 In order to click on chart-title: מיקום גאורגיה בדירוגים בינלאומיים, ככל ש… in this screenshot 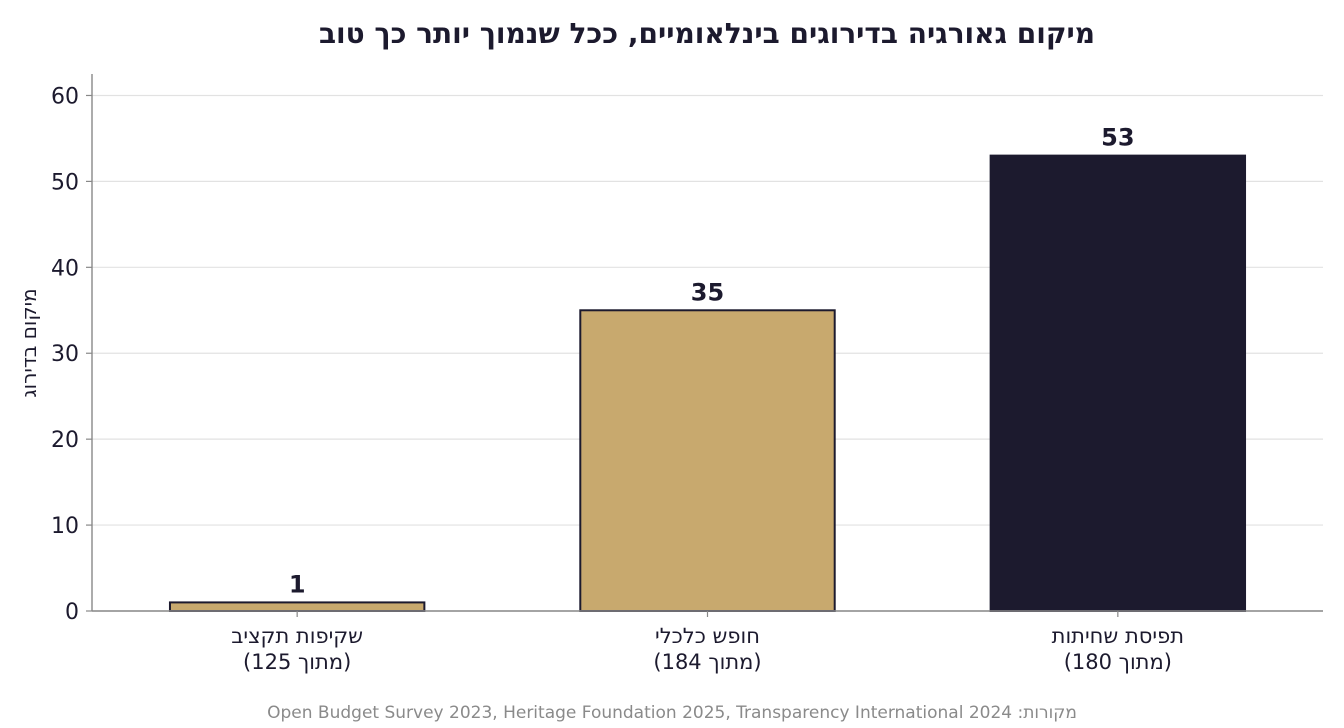, I will do `click(707, 33)`.